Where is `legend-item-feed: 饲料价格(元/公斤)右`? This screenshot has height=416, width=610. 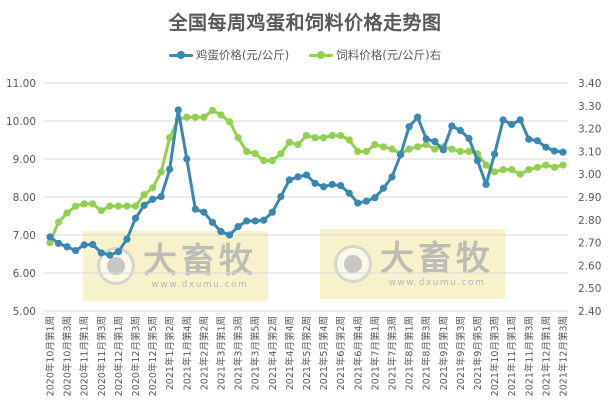 legend-item-feed: 饲料价格(元/公斤)右 is located at coordinates (375, 55).